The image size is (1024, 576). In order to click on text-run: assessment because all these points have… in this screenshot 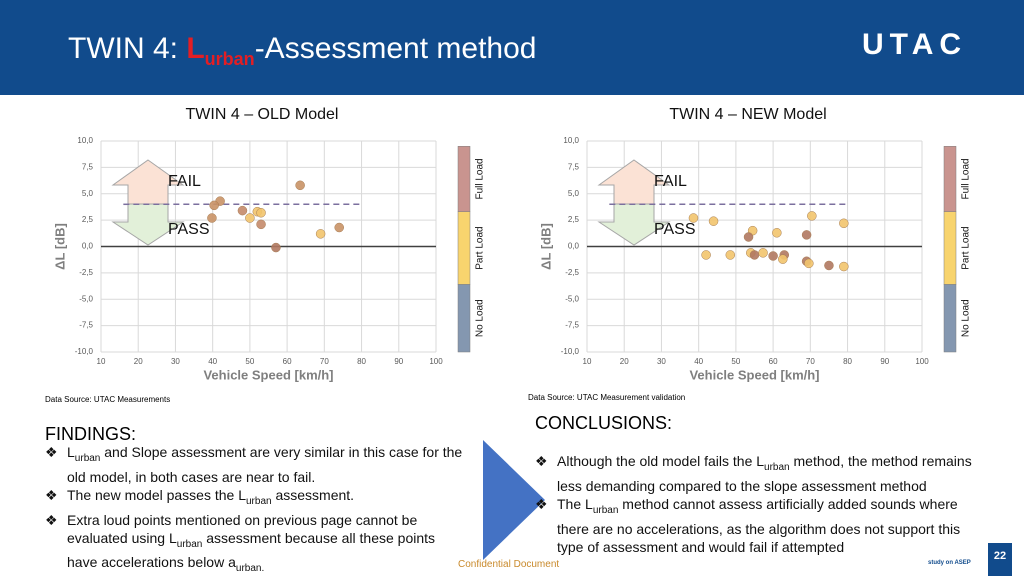, I will do `click(251, 550)`.